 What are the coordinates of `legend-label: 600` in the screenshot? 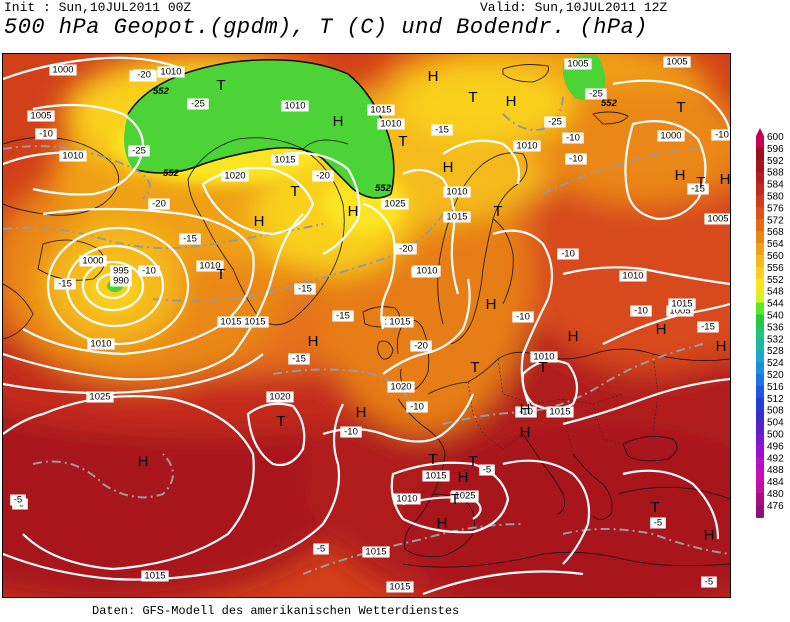 It's located at (775, 137).